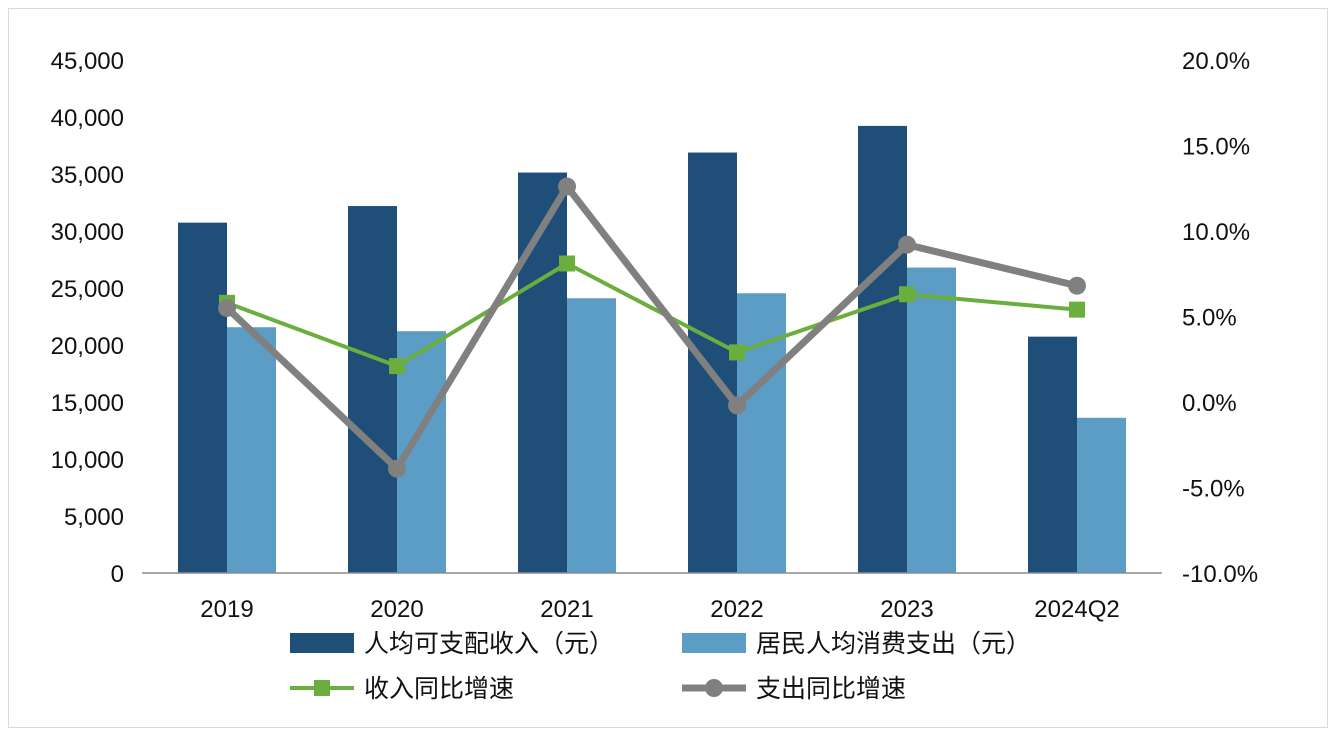  Describe the element at coordinates (652, 315) in the screenshot. I see `line-income-growth` at that location.